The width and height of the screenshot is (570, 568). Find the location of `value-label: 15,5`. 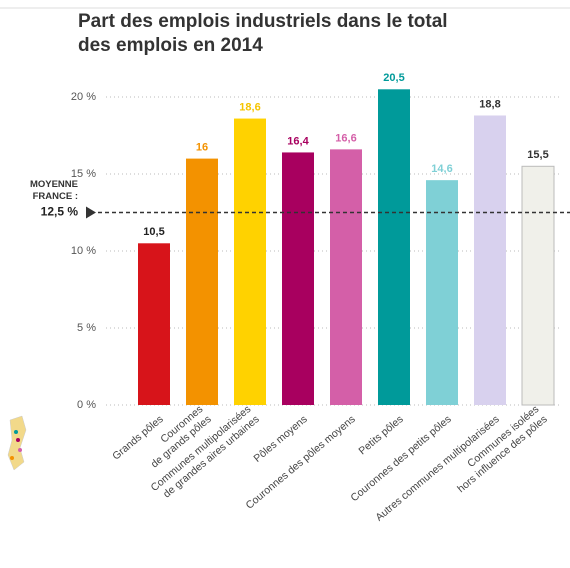

value-label: 15,5 is located at coordinates (537, 155).